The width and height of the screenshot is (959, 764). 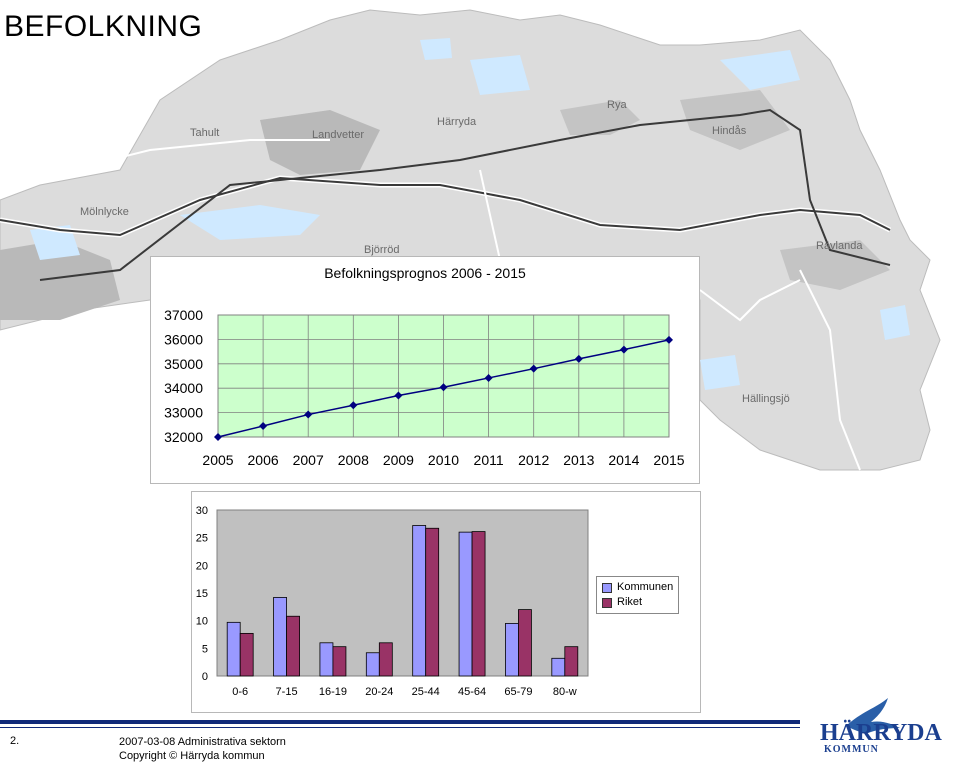 I want to click on x-tick-label: 65-79, so click(x=518, y=692).